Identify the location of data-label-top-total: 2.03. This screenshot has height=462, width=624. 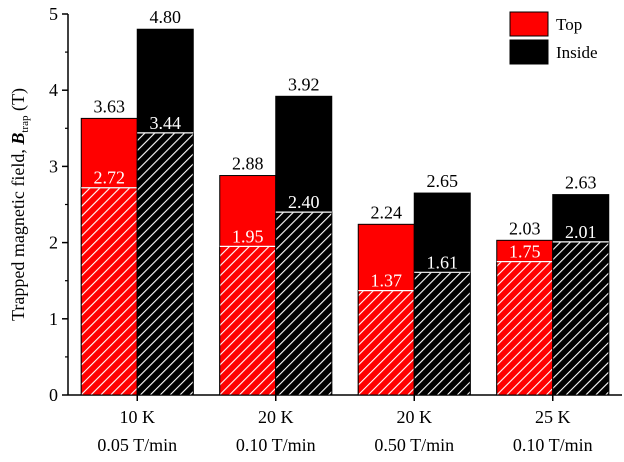
(525, 228).